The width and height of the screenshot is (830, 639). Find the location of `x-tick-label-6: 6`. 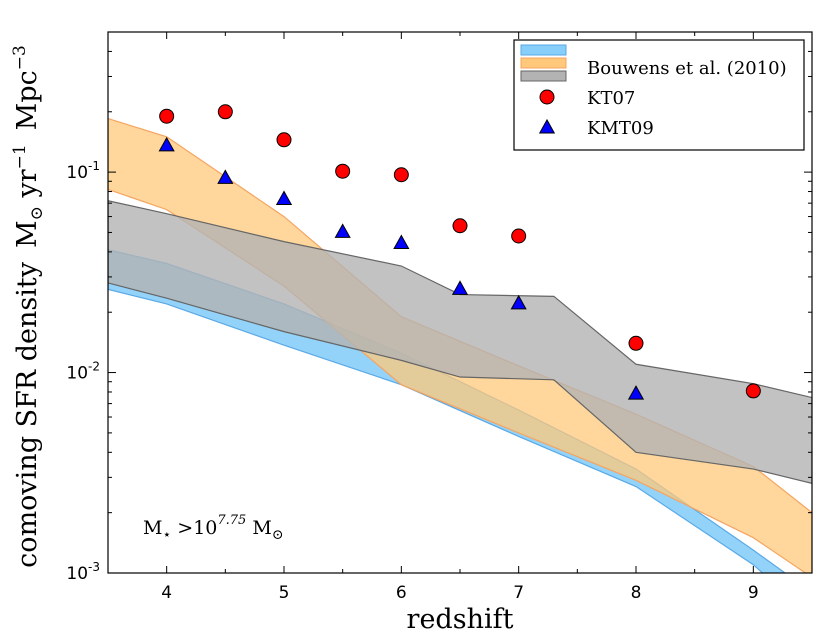

x-tick-label-6: 6 is located at coordinates (401, 593).